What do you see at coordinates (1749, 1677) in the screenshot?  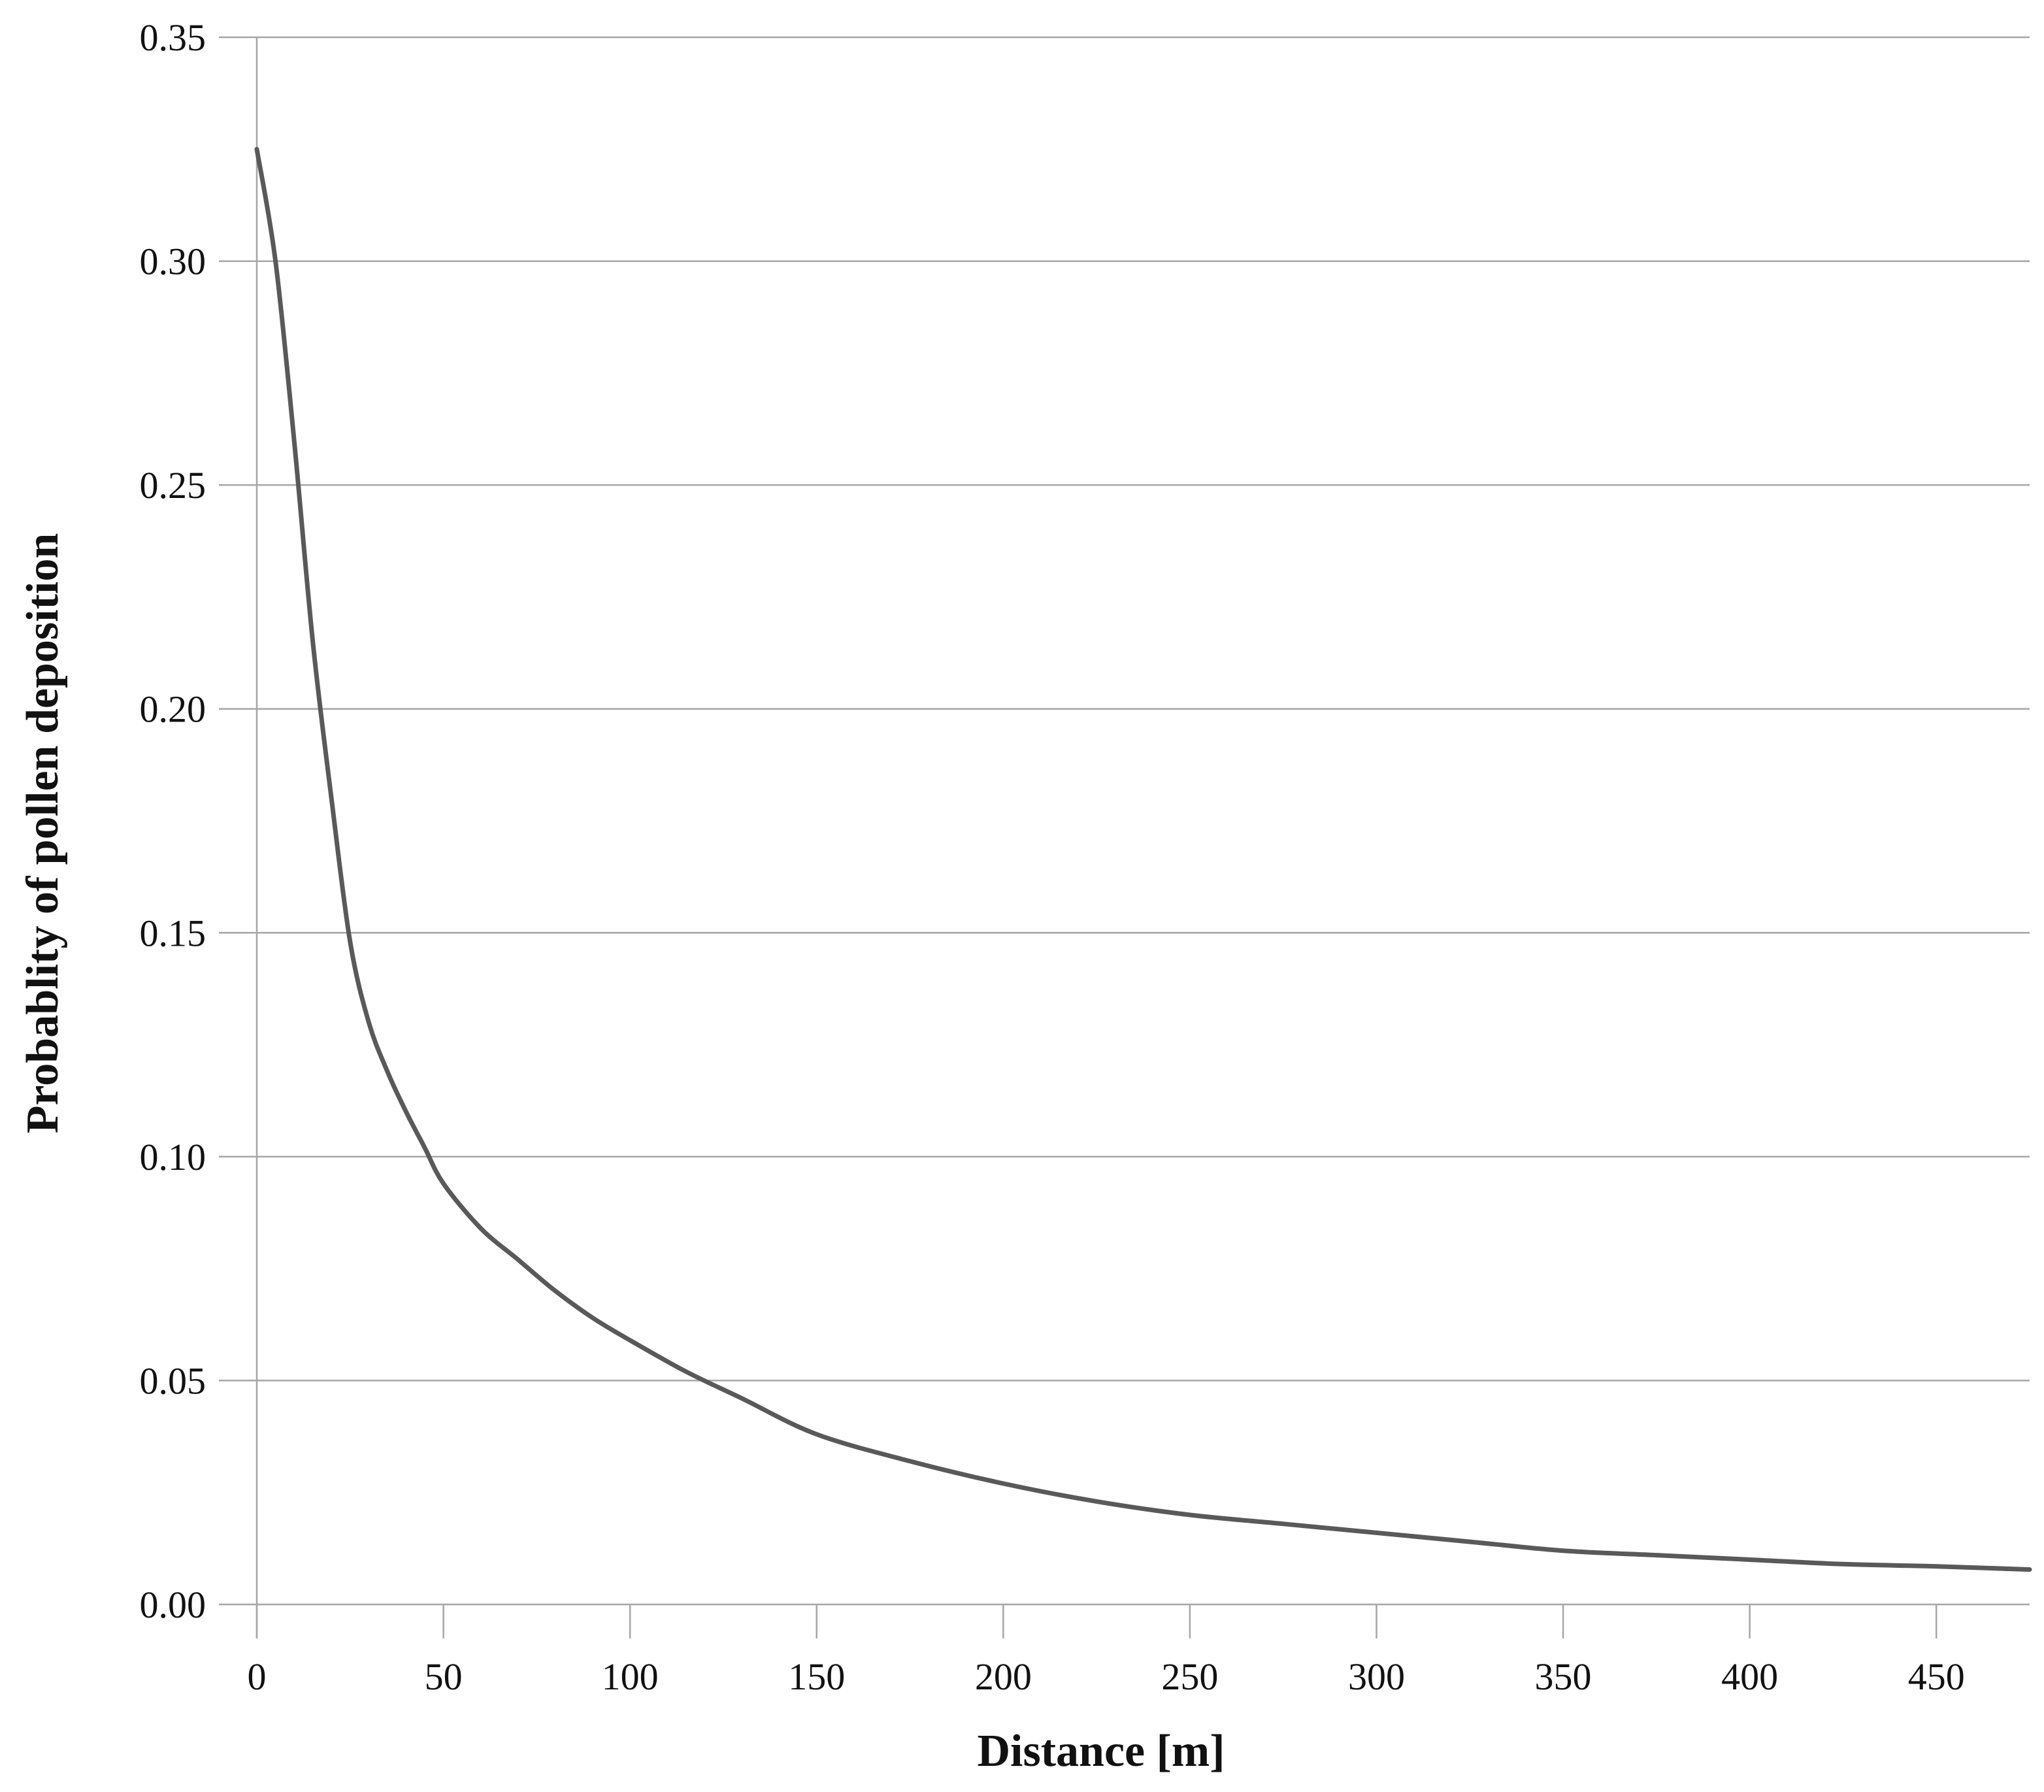 I see `x-tick-label: 400` at bounding box center [1749, 1677].